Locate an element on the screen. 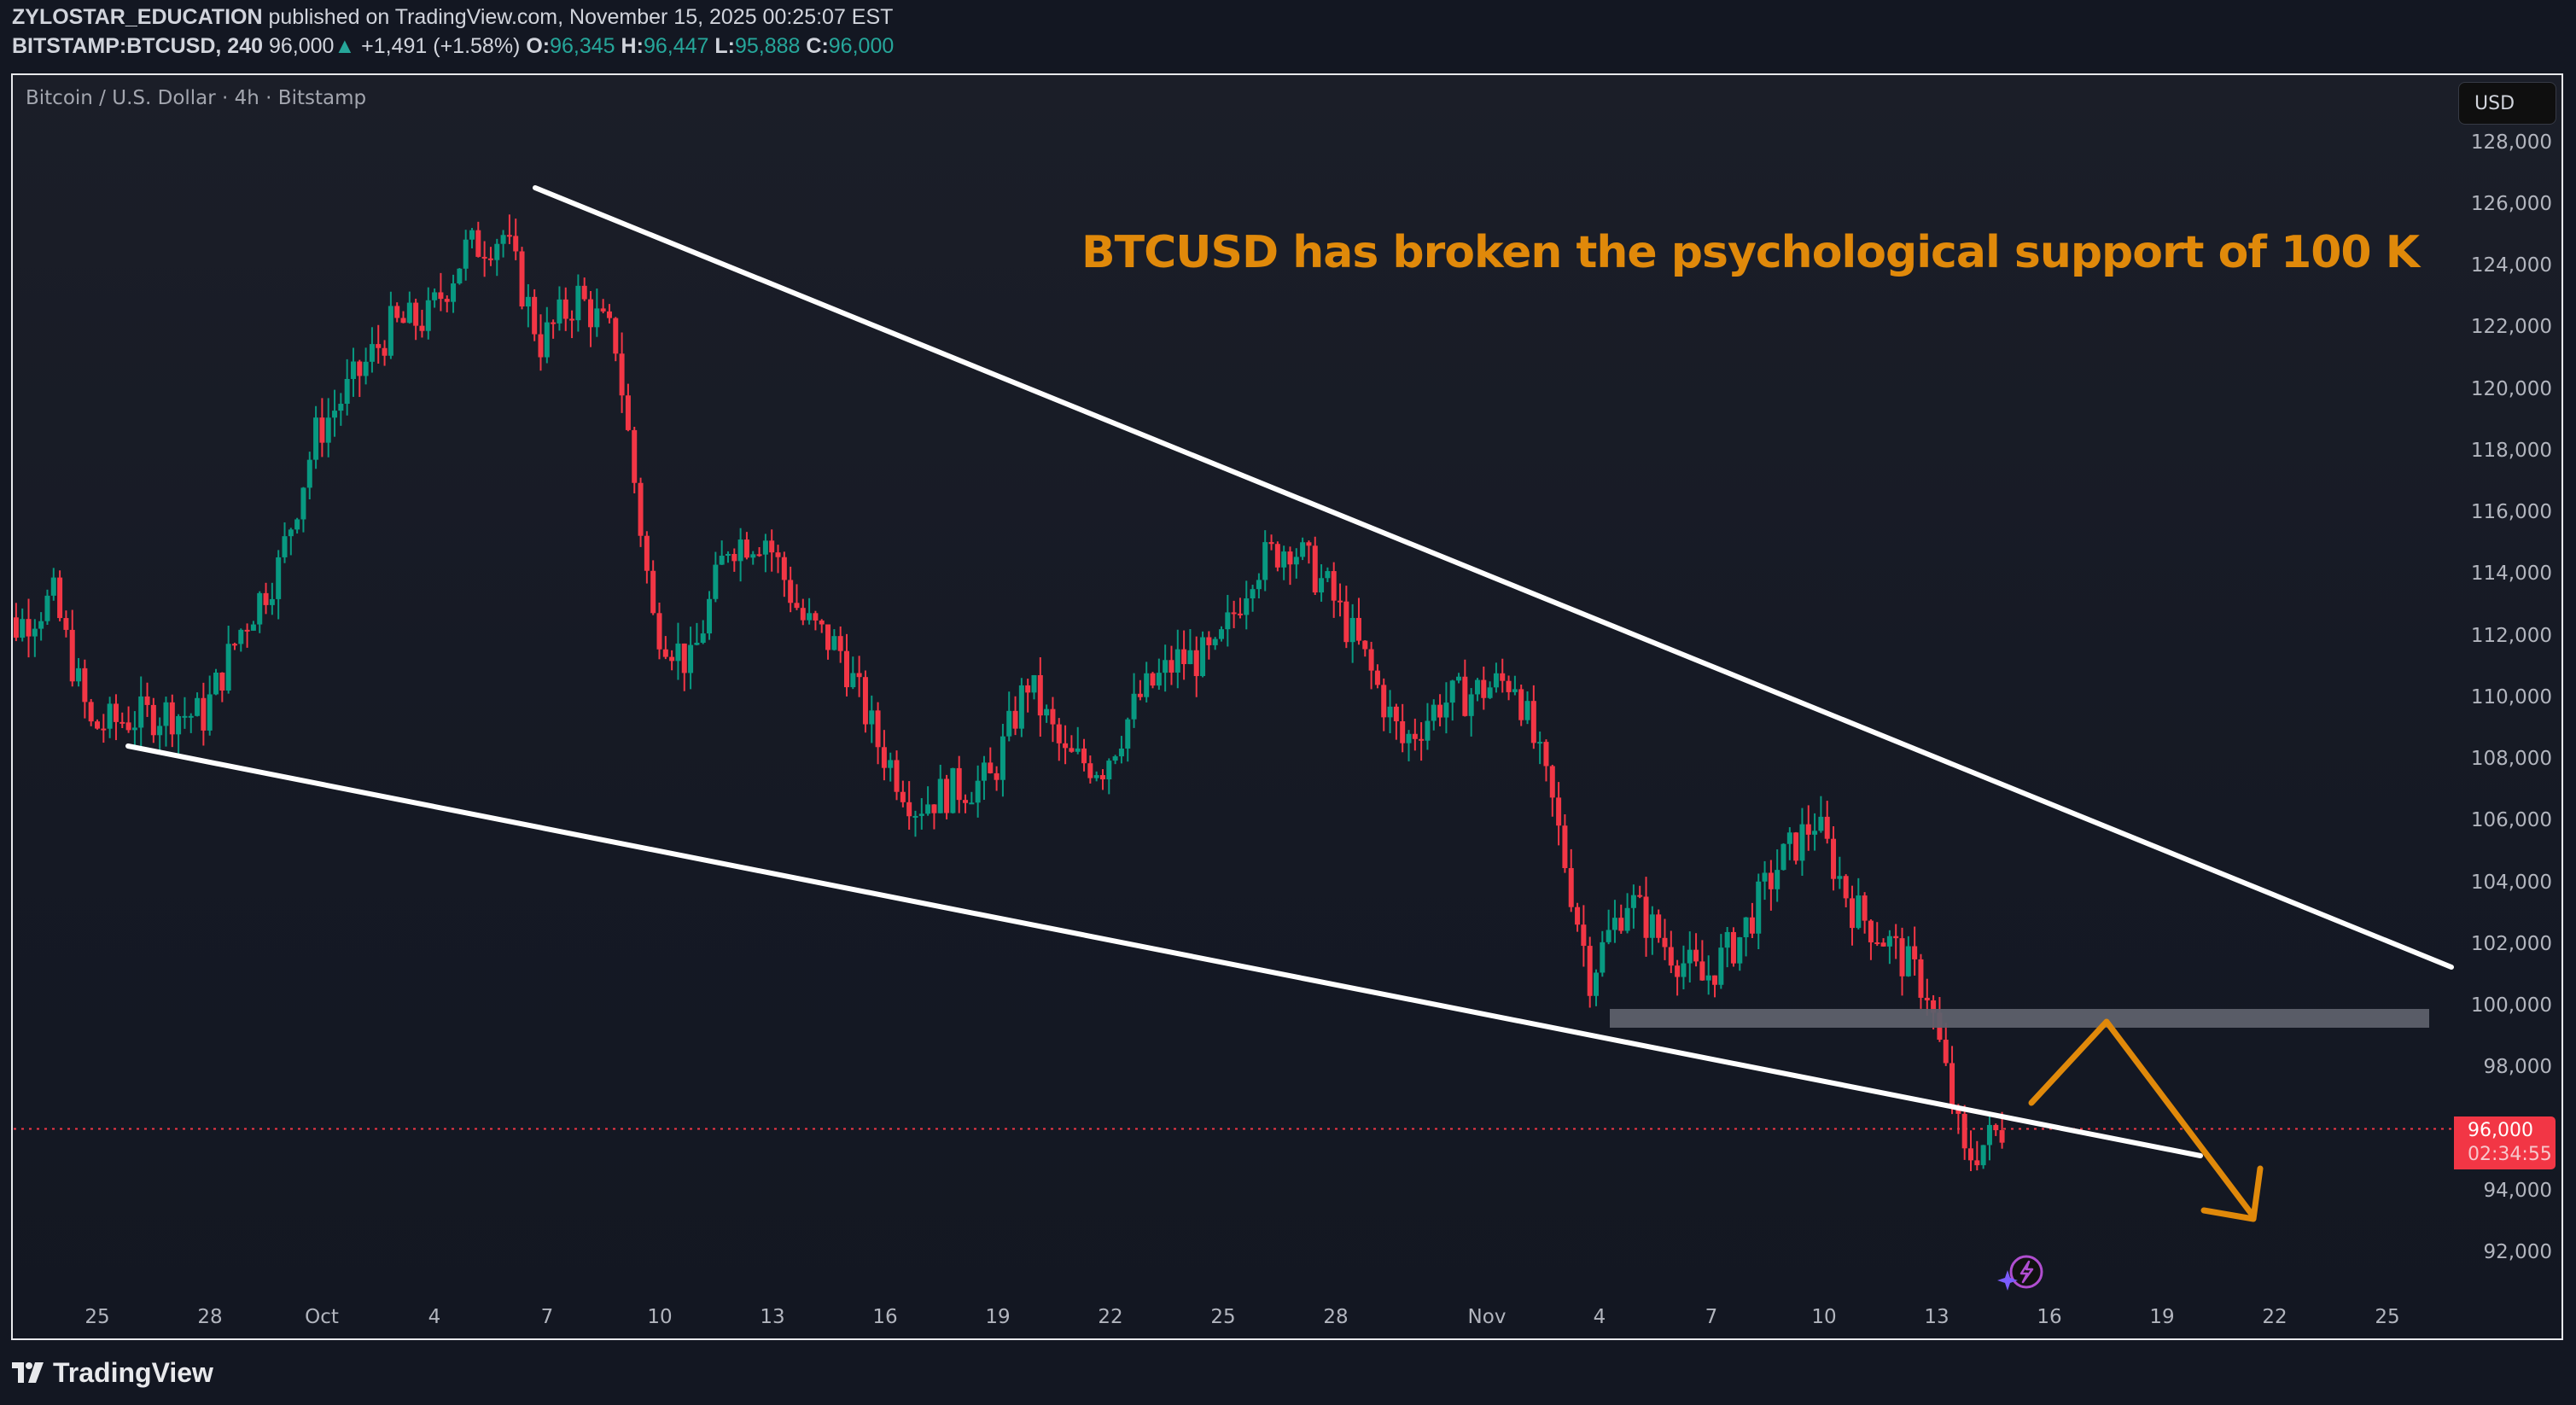  open-label: O: is located at coordinates (538, 46).